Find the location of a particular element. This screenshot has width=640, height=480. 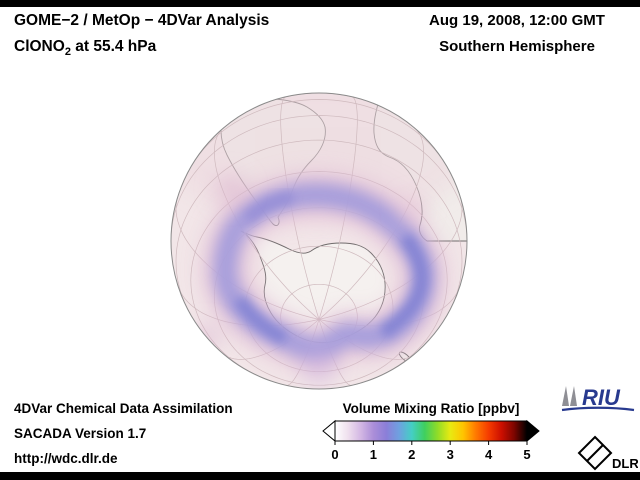

tick-label-1: 1 is located at coordinates (373, 454).